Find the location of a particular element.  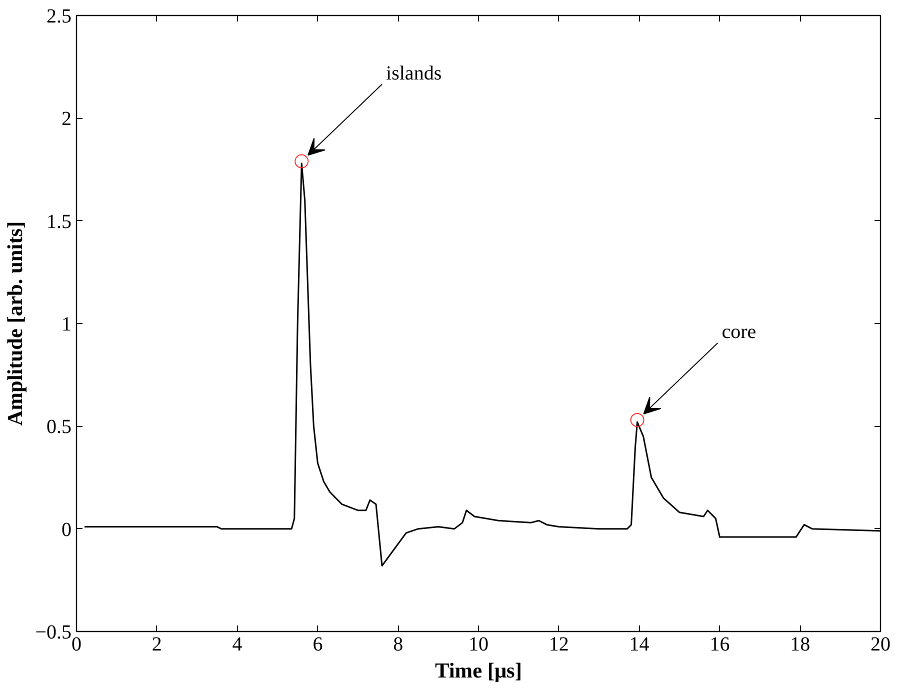

x-tick-label: 16 is located at coordinates (720, 645).